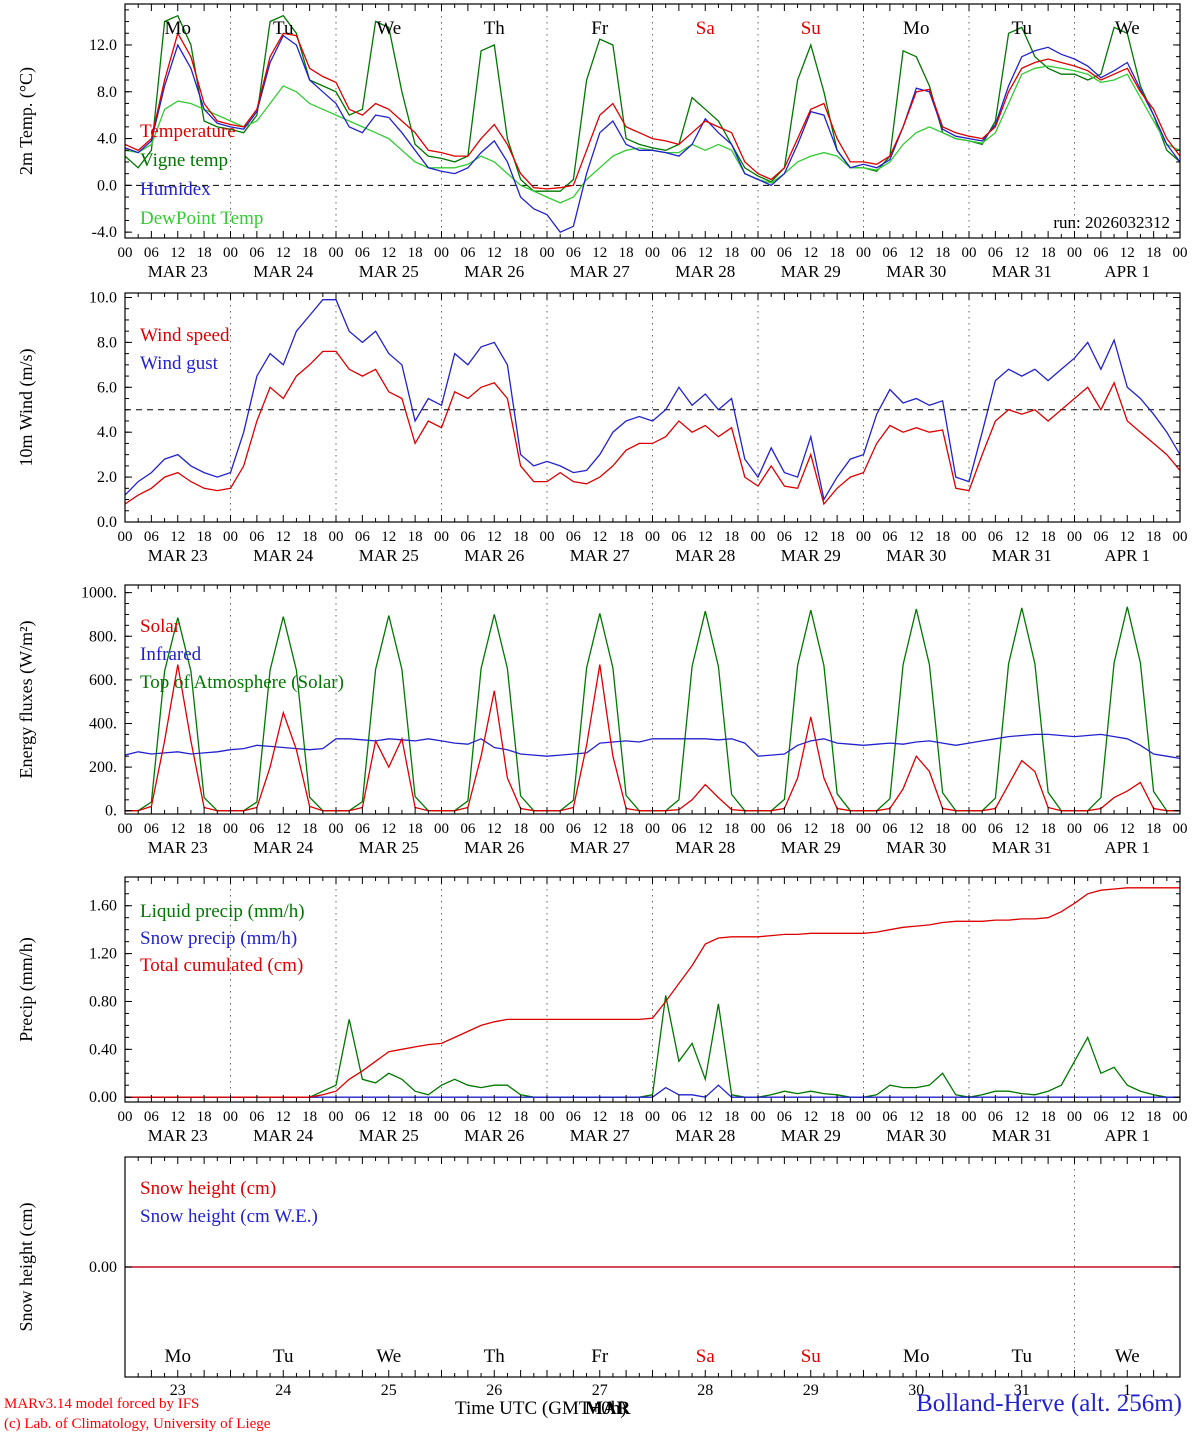 The height and width of the screenshot is (1440, 1194). Describe the element at coordinates (208, 1188) in the screenshot. I see `legend-item: Snow height (cm)` at that location.